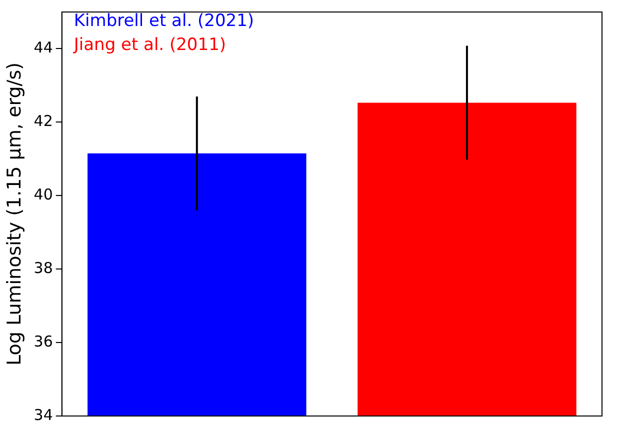 The width and height of the screenshot is (626, 446). Describe the element at coordinates (149, 44) in the screenshot. I see `annotation: Jiang et al. (2011)` at that location.